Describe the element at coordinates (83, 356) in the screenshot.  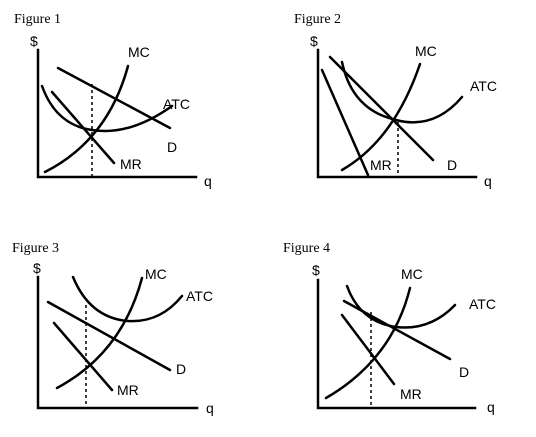
I see `figure-3-mr-curve` at that location.